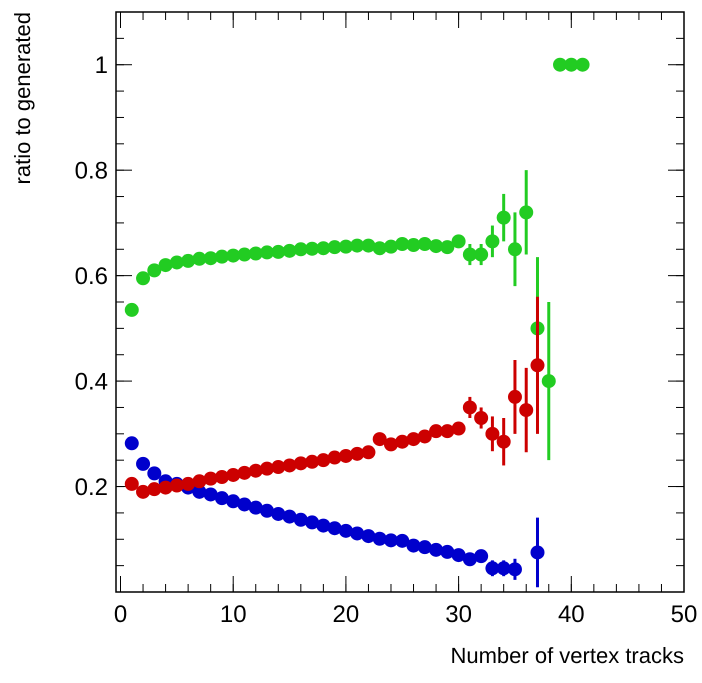 The width and height of the screenshot is (702, 683). I want to click on y-tick-label: 1, so click(101, 66).